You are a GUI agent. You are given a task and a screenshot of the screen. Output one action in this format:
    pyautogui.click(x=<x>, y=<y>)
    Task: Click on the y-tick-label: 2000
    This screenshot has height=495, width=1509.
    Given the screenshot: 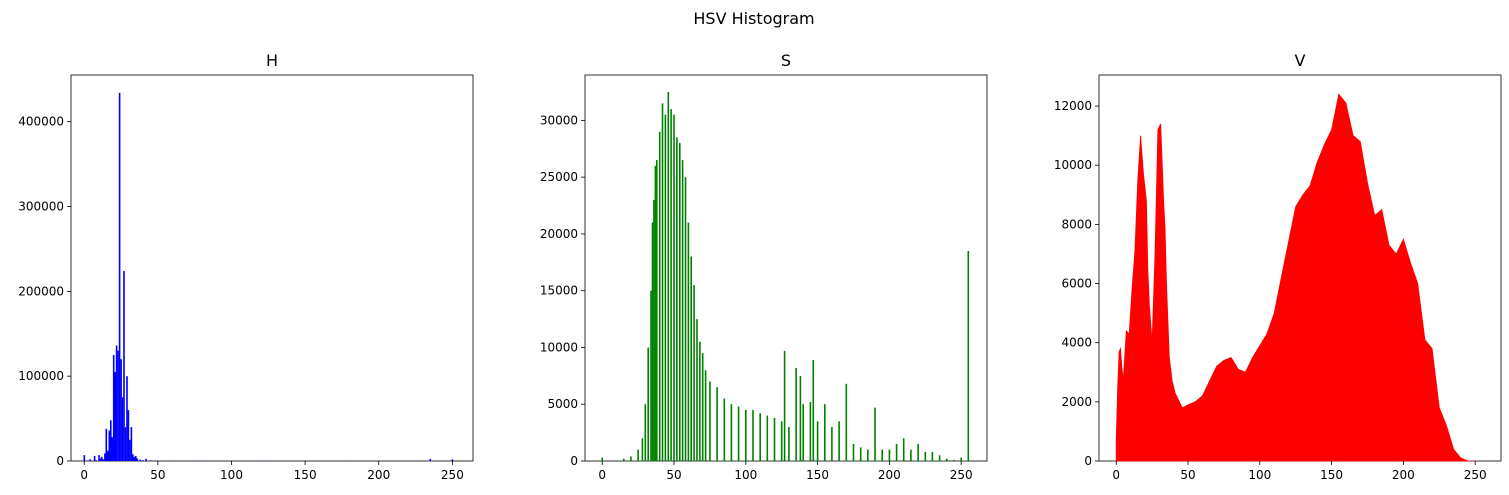 What is the action you would take?
    pyautogui.click(x=1076, y=402)
    